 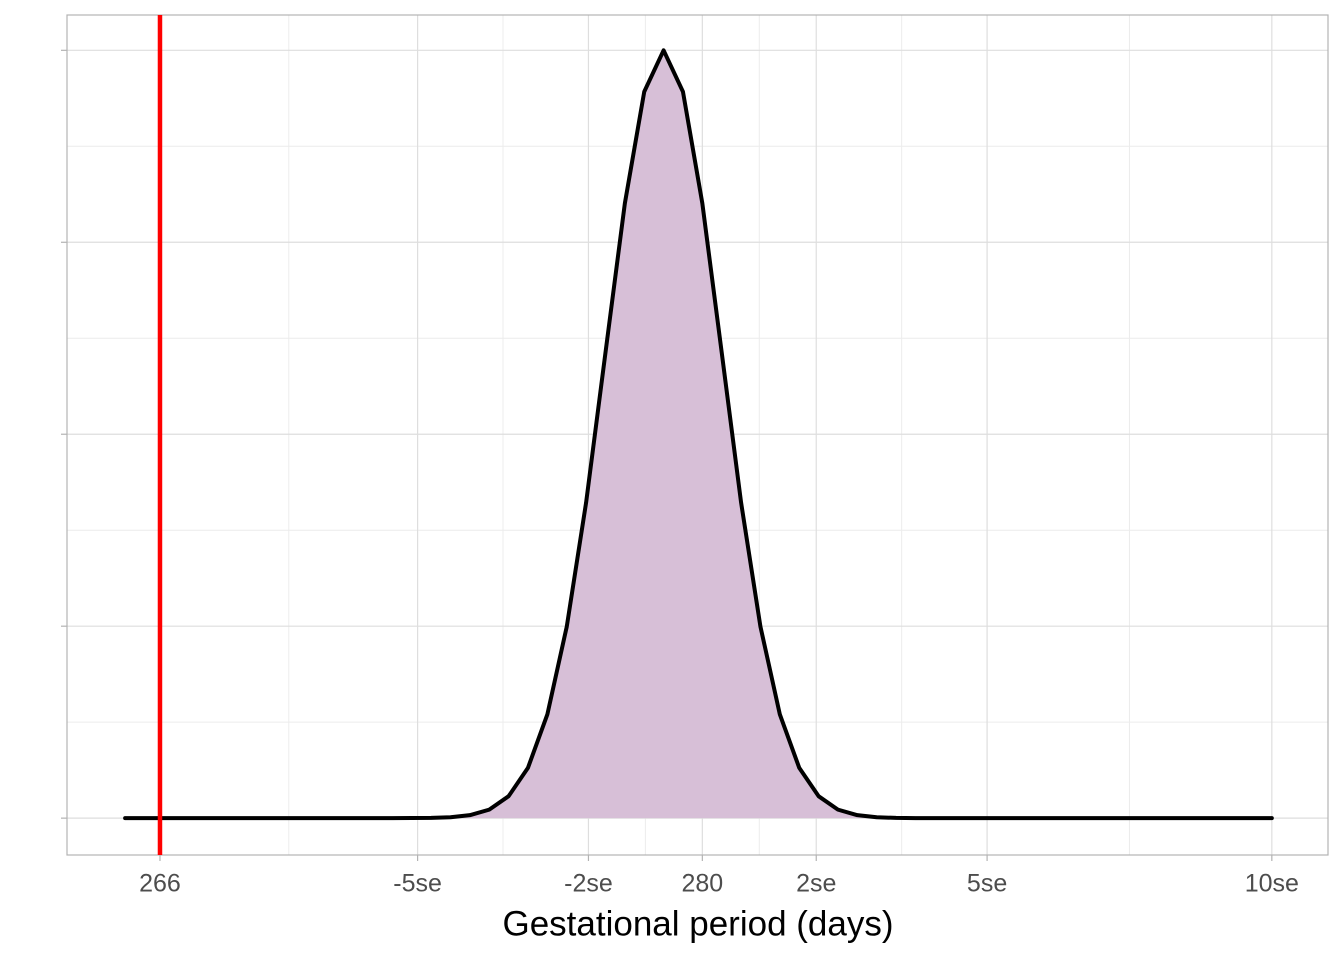 What do you see at coordinates (417, 884) in the screenshot?
I see `x-tick-label: -5se` at bounding box center [417, 884].